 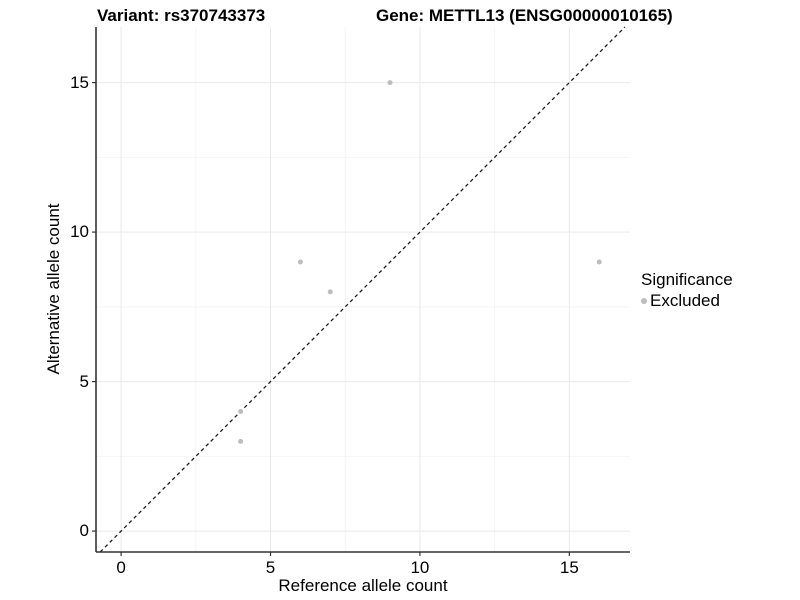 I want to click on x-tick-label: 5, so click(x=270, y=567).